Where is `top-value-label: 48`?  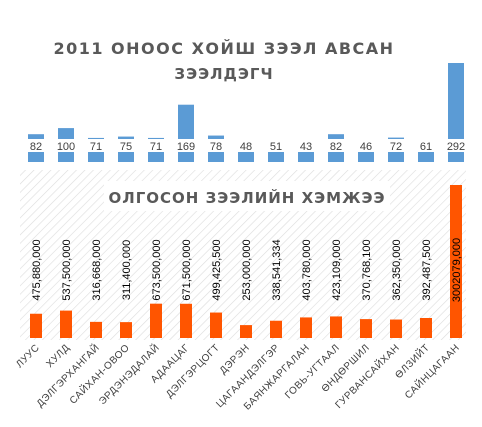
top-value-label: 48 is located at coordinates (246, 147).